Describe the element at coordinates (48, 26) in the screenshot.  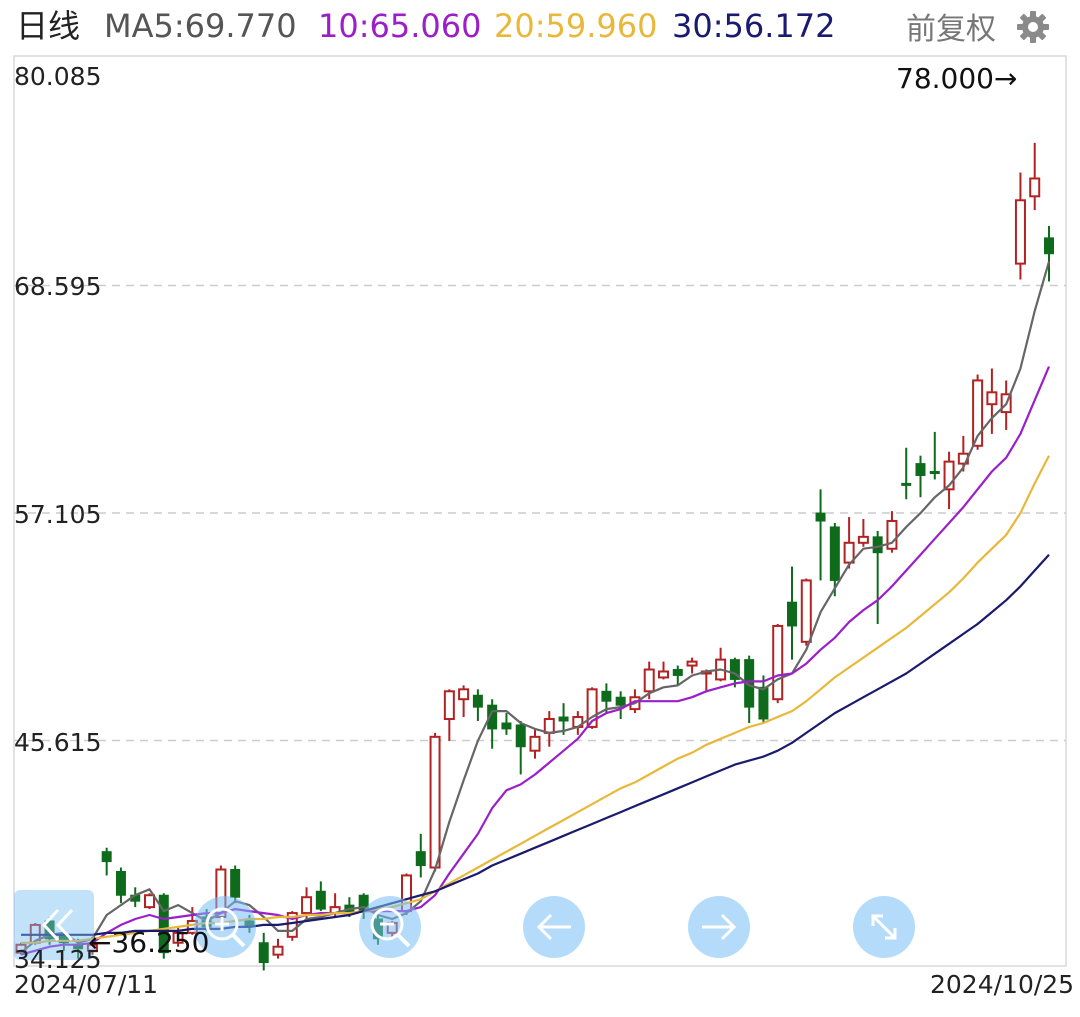
I see `period-label: 日线` at that location.